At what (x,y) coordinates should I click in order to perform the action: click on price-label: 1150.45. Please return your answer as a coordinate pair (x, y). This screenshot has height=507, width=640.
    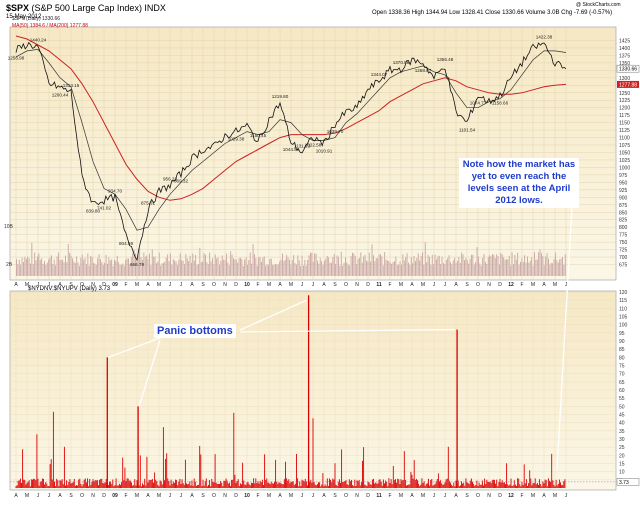
    Looking at the image, I should click on (258, 135).